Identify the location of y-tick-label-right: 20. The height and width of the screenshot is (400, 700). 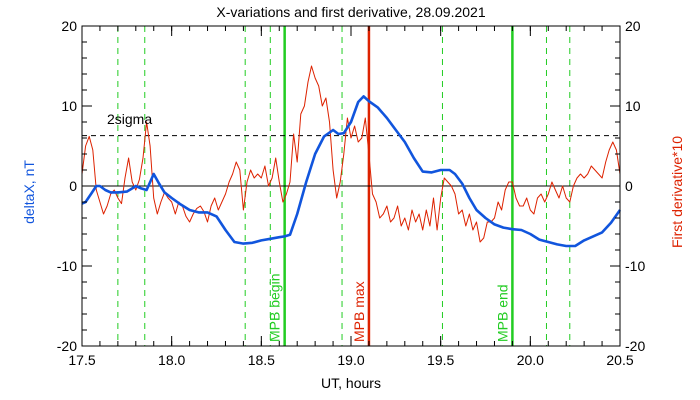
(633, 26).